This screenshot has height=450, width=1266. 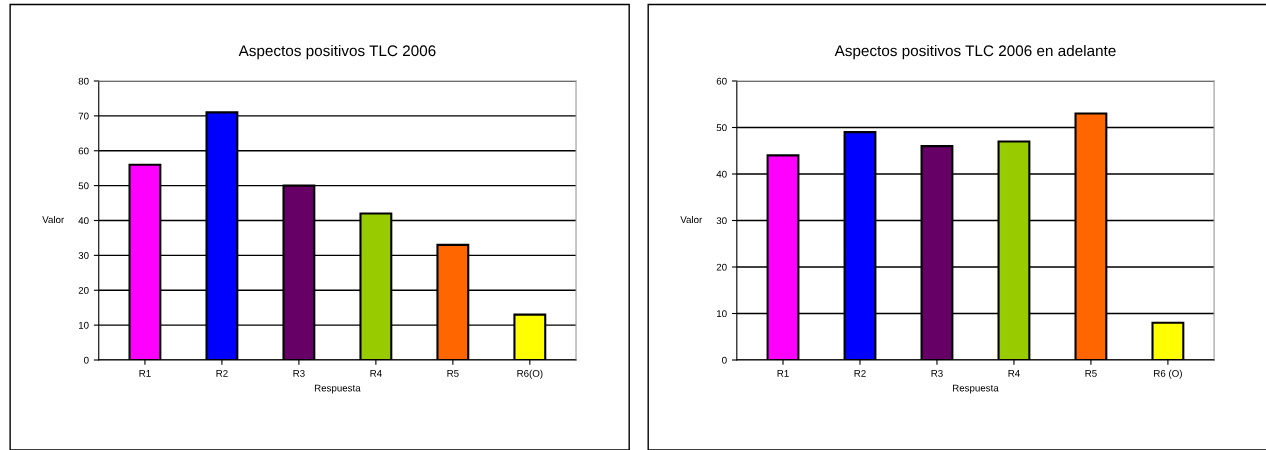 What do you see at coordinates (975, 52) in the screenshot?
I see `chart-title: Aspectos positivos TLC 2006 en adelante` at bounding box center [975, 52].